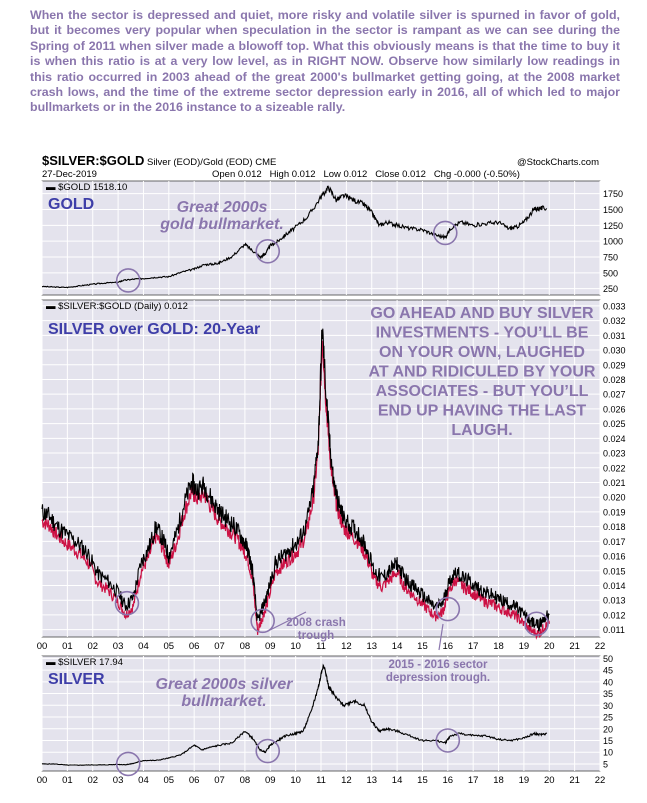 The width and height of the screenshot is (647, 803). What do you see at coordinates (614, 586) in the screenshot?
I see `y-tick-label: 0.014` at bounding box center [614, 586].